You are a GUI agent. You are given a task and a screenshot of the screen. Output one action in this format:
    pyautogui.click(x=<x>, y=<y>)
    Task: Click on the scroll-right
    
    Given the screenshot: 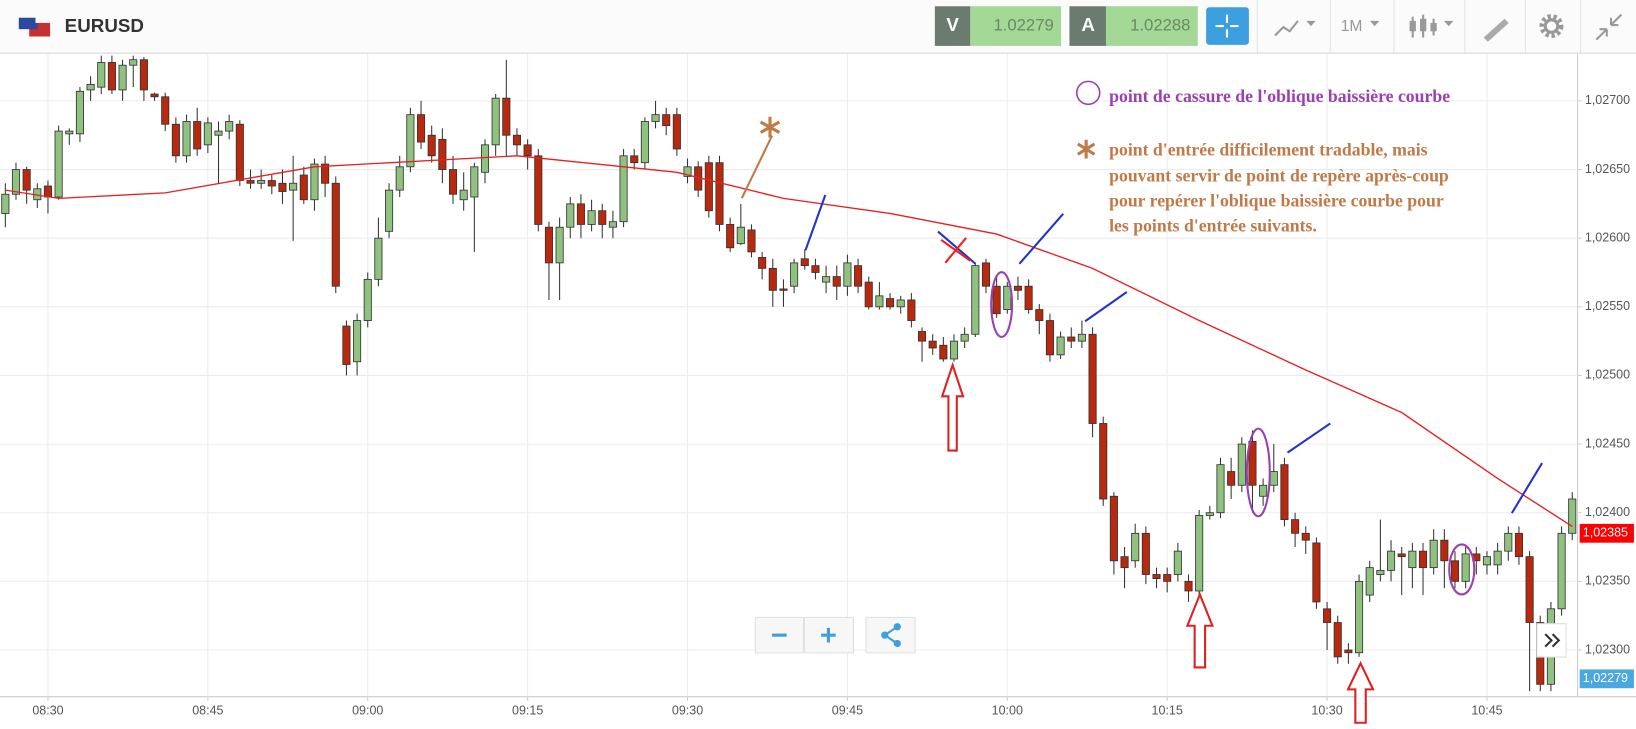 What is the action you would take?
    pyautogui.click(x=1551, y=640)
    